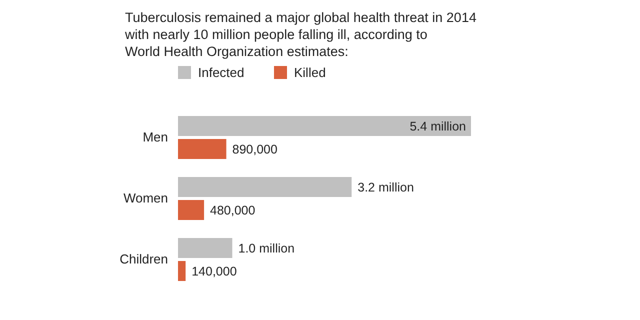 The height and width of the screenshot is (320, 640). What do you see at coordinates (155, 137) in the screenshot?
I see `y-tick-label: Men` at bounding box center [155, 137].